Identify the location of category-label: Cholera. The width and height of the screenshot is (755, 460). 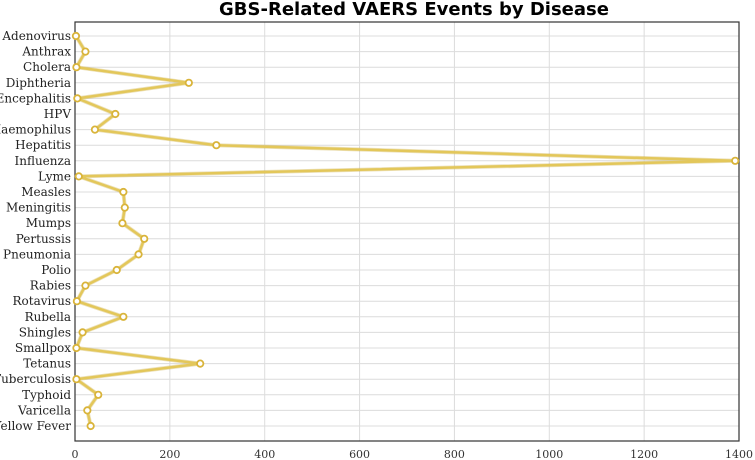
(47, 67).